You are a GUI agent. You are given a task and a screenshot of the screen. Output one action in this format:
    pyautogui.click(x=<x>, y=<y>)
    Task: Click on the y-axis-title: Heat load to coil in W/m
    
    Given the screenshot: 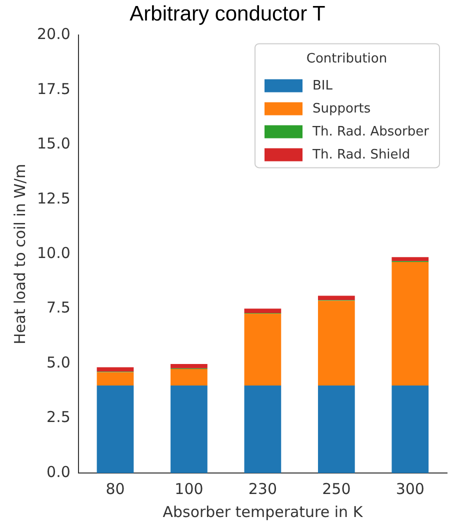 What is the action you would take?
    pyautogui.click(x=19, y=254)
    